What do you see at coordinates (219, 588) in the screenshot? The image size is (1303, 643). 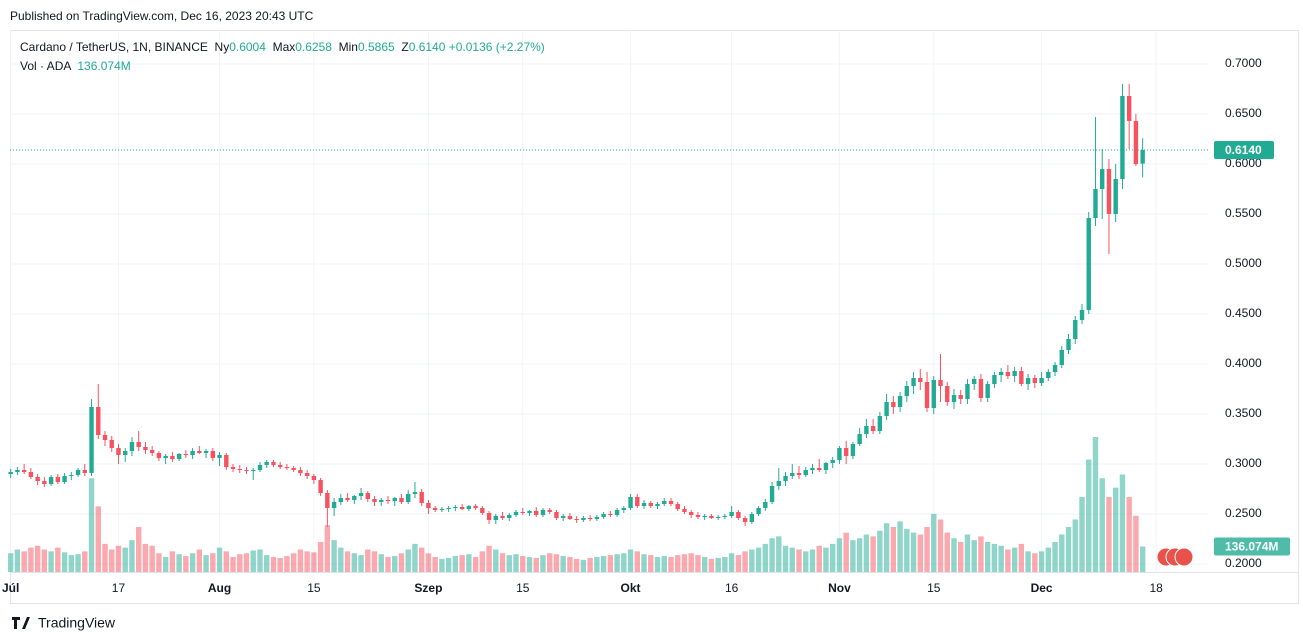 I see `x-tick-label: Aug` at bounding box center [219, 588].